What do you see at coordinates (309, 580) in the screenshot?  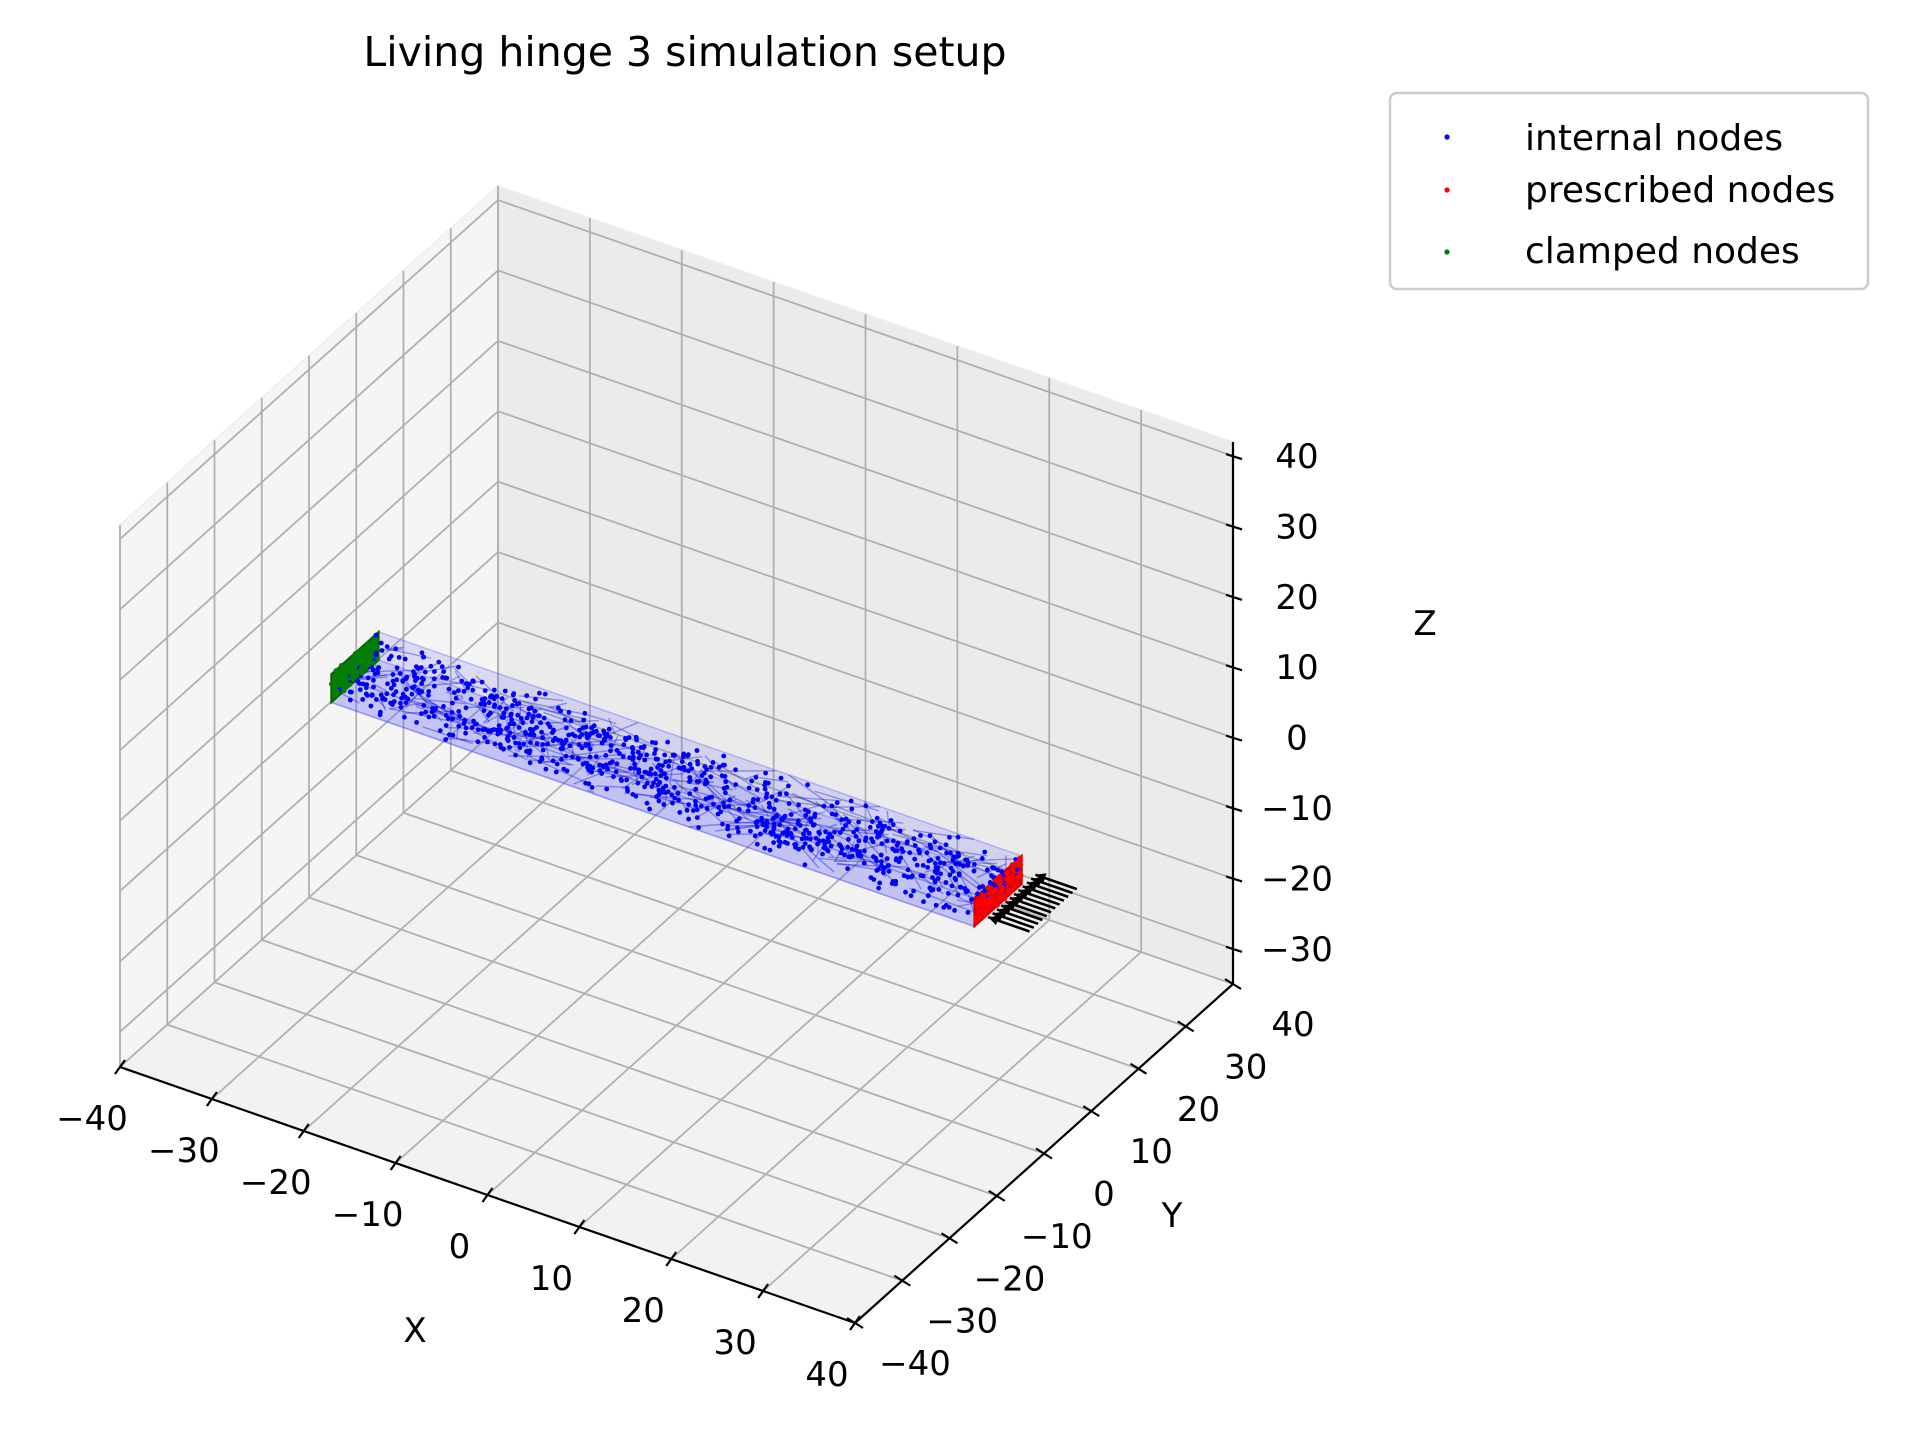 I see `grid-z-side` at bounding box center [309, 580].